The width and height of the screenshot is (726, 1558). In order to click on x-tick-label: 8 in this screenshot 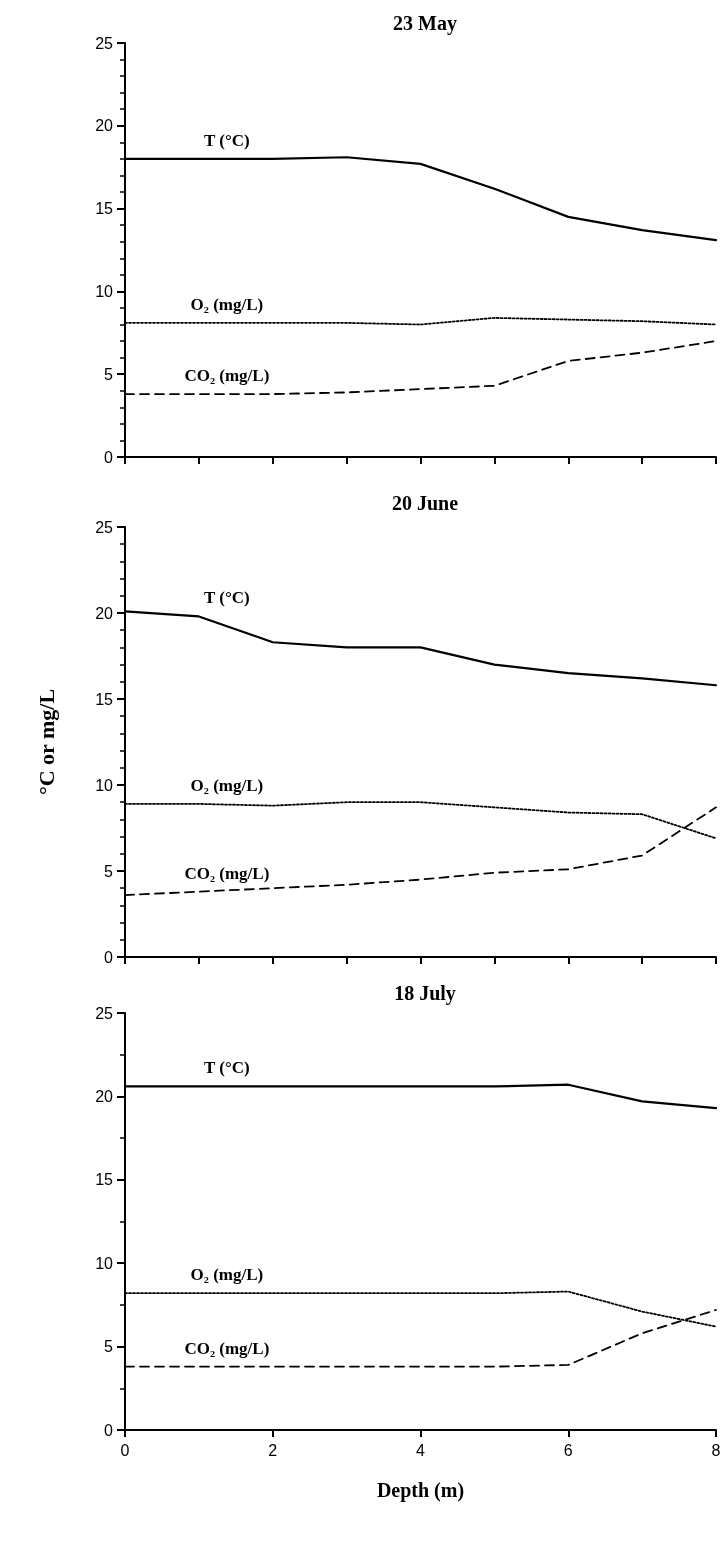, I will do `click(716, 1450)`.